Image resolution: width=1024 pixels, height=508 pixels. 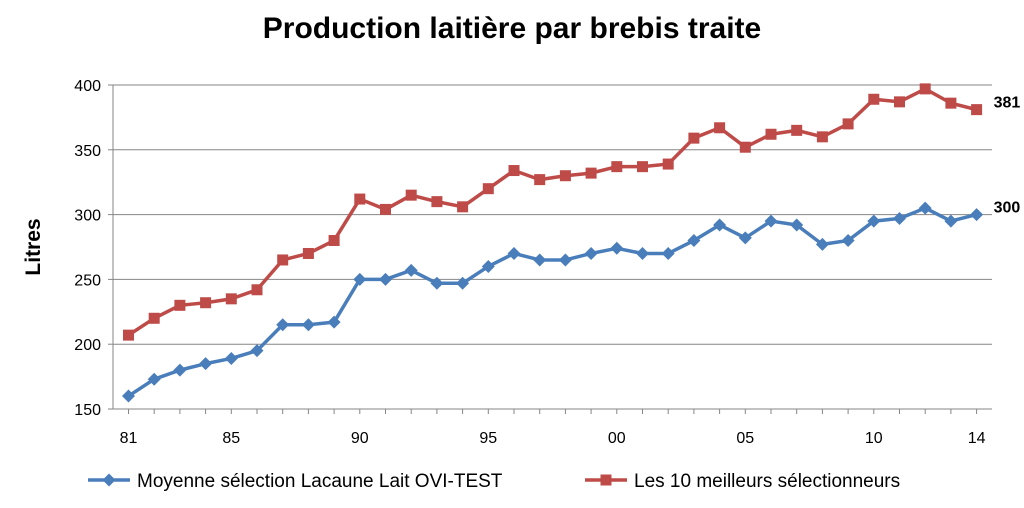 I want to click on legend-label: Les 10 meilleurs sélectionneurs, so click(x=767, y=481).